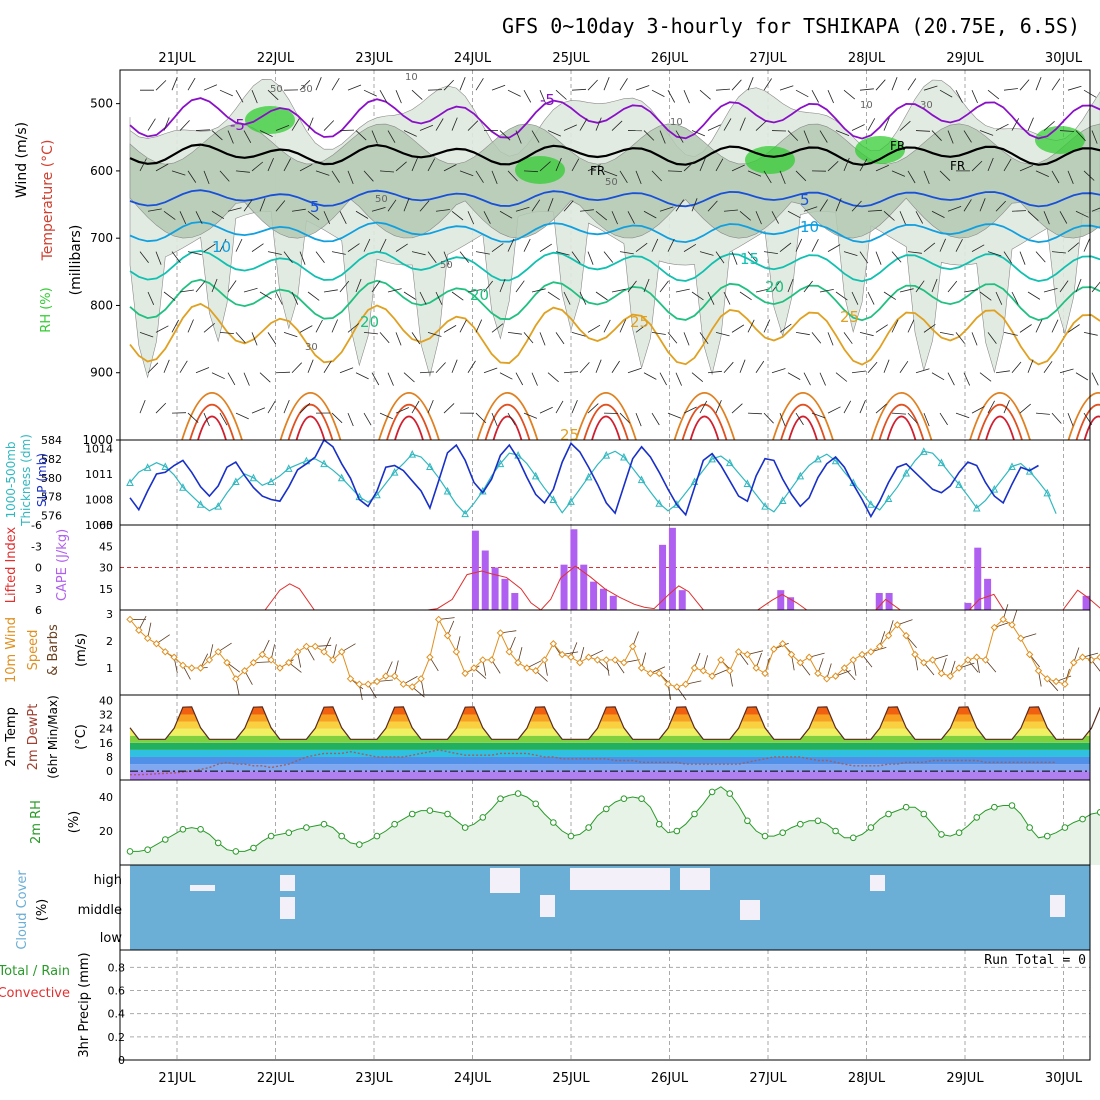 The width and height of the screenshot is (1100, 1100). What do you see at coordinates (597, 171) in the screenshot?
I see `isotherm-label: FR` at bounding box center [597, 171].